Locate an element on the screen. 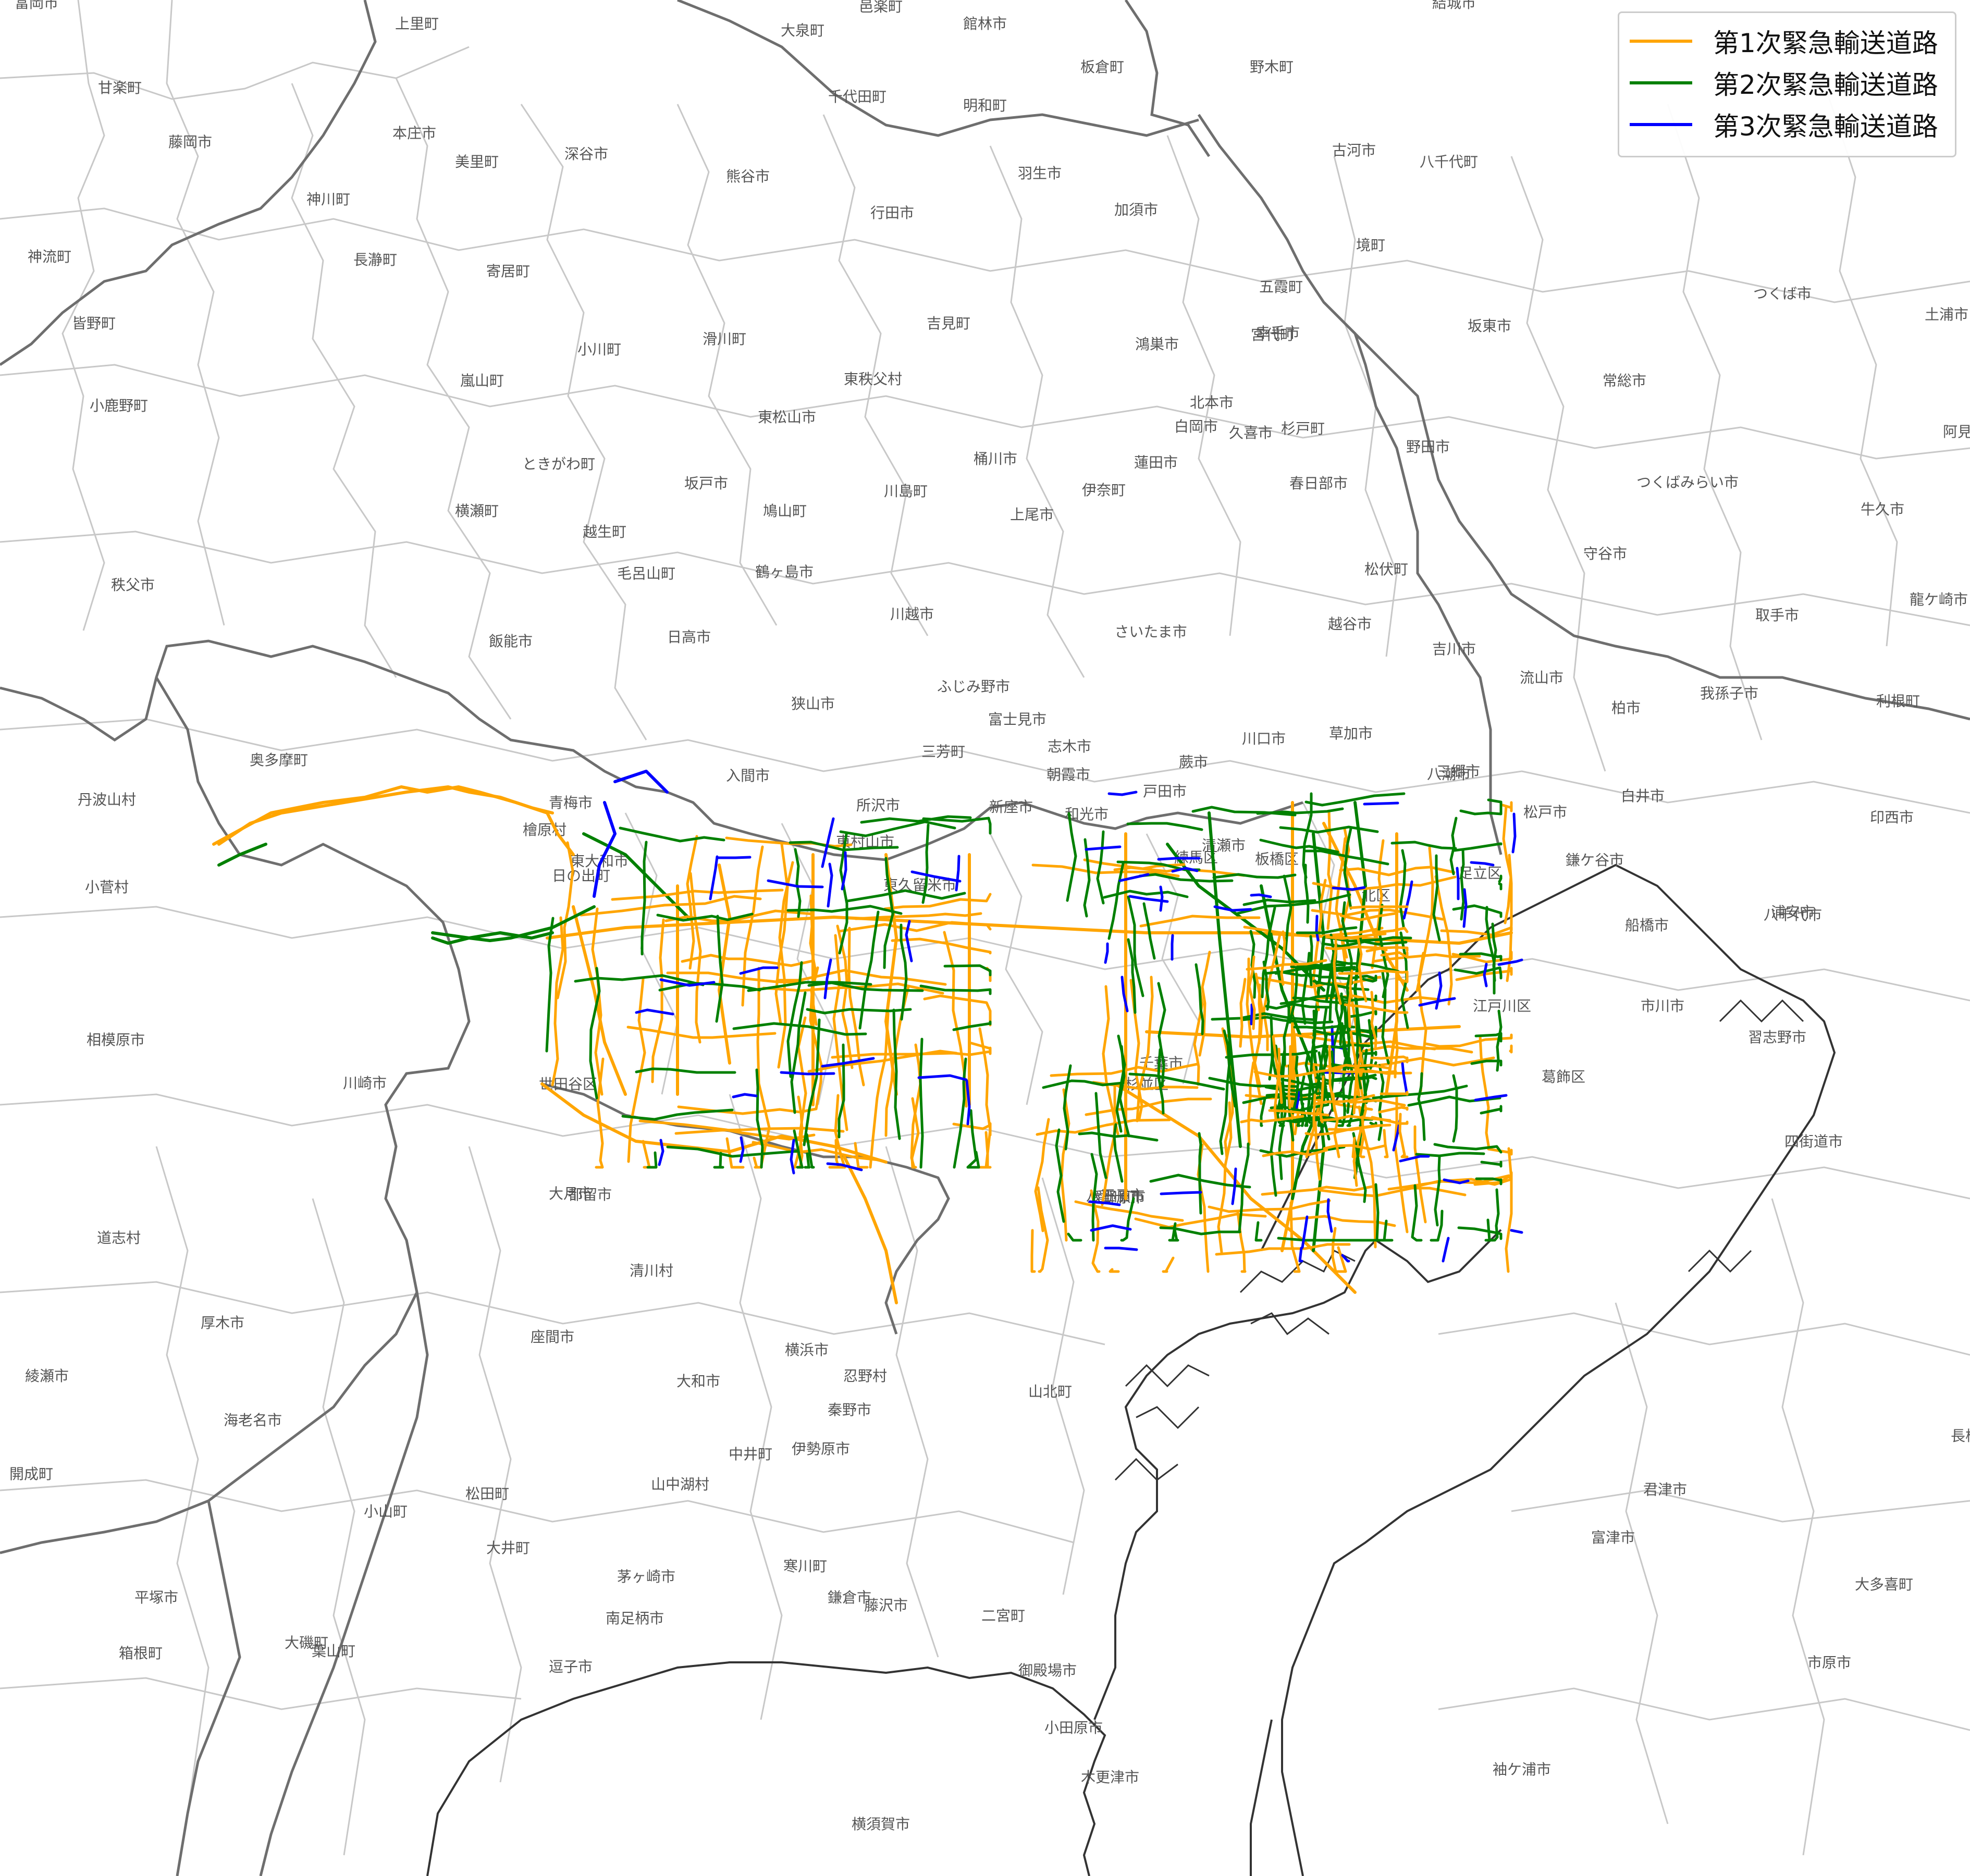 Image resolution: width=1970 pixels, height=1876 pixels. municipality-label: 大井町 is located at coordinates (508, 1548).